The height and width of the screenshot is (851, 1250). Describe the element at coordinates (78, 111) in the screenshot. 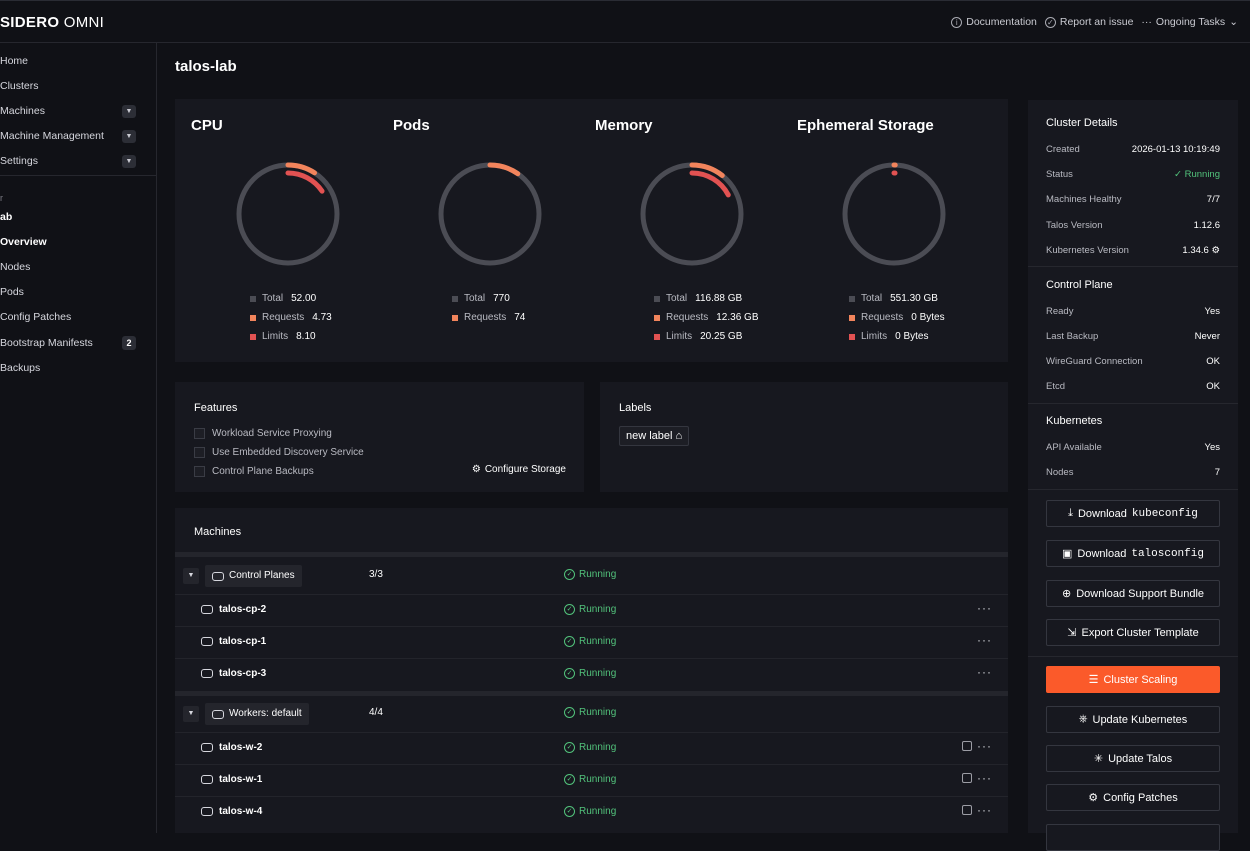

I see `sidebar-item-machines: Machines▼` at that location.